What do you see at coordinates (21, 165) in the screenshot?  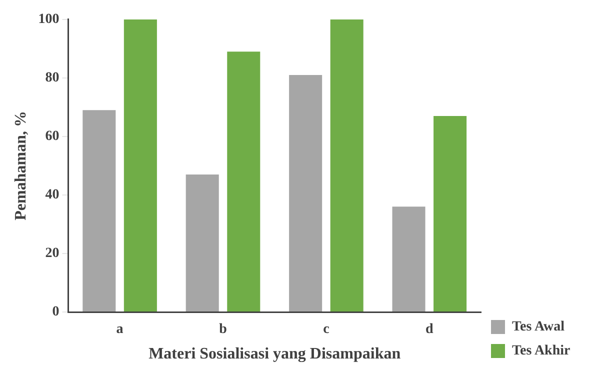 I see `y-axis-title: Pemahaman, %` at bounding box center [21, 165].